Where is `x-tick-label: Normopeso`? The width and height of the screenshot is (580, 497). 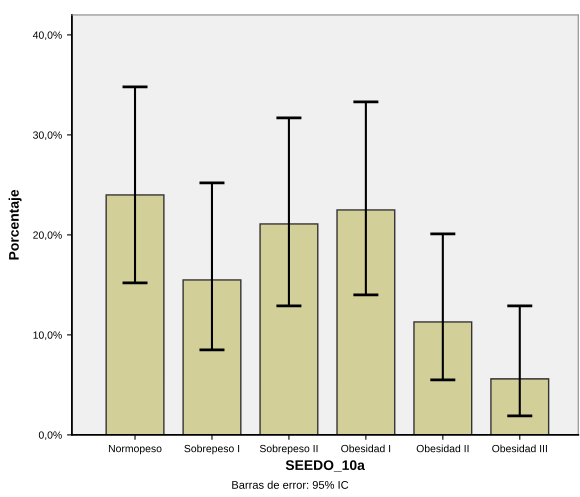
x-tick-label: Normopeso is located at coordinates (135, 449).